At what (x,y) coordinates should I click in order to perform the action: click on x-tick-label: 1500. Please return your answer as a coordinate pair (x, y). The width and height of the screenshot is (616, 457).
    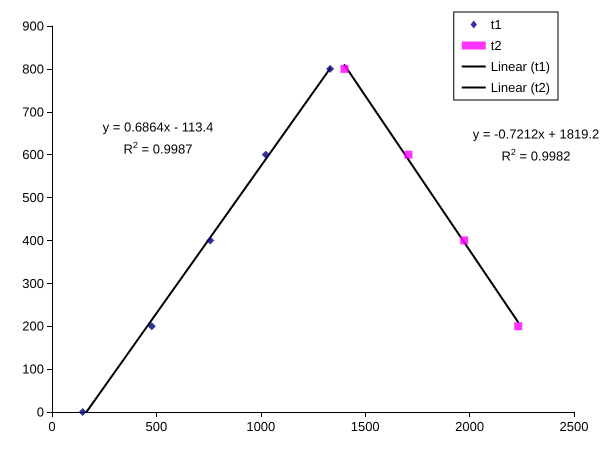
    Looking at the image, I should click on (365, 426).